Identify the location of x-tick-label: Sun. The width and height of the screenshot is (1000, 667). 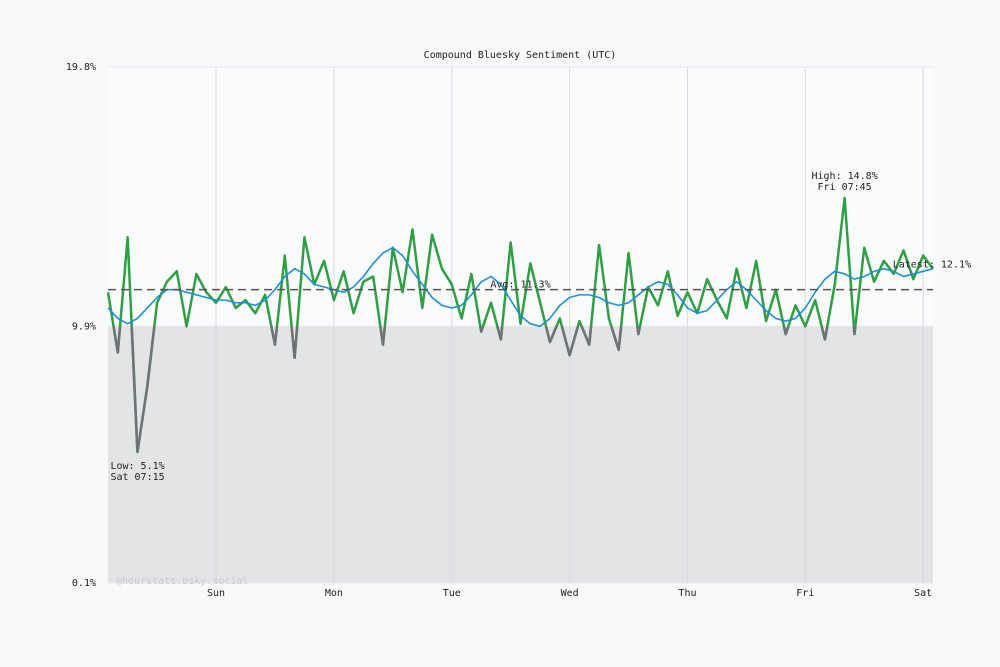
(216, 593).